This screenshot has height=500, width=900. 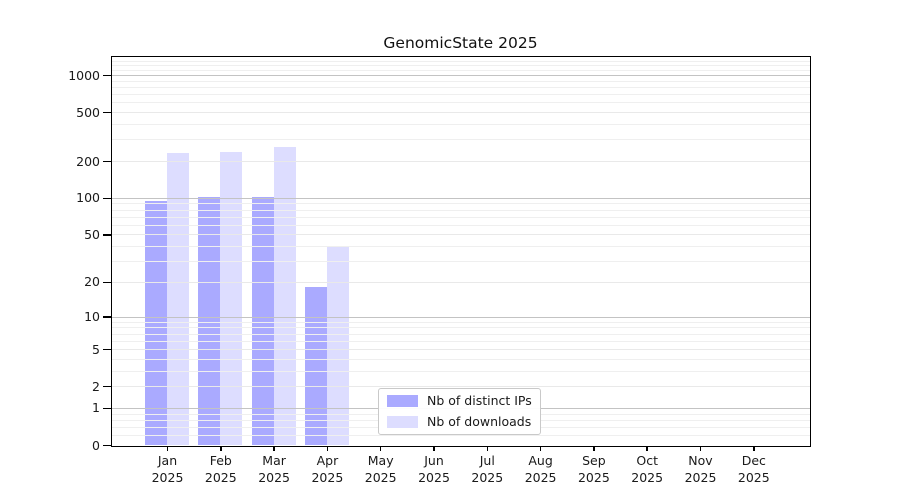 What do you see at coordinates (540, 460) in the screenshot?
I see `x-tick-label-month: Aug` at bounding box center [540, 460].